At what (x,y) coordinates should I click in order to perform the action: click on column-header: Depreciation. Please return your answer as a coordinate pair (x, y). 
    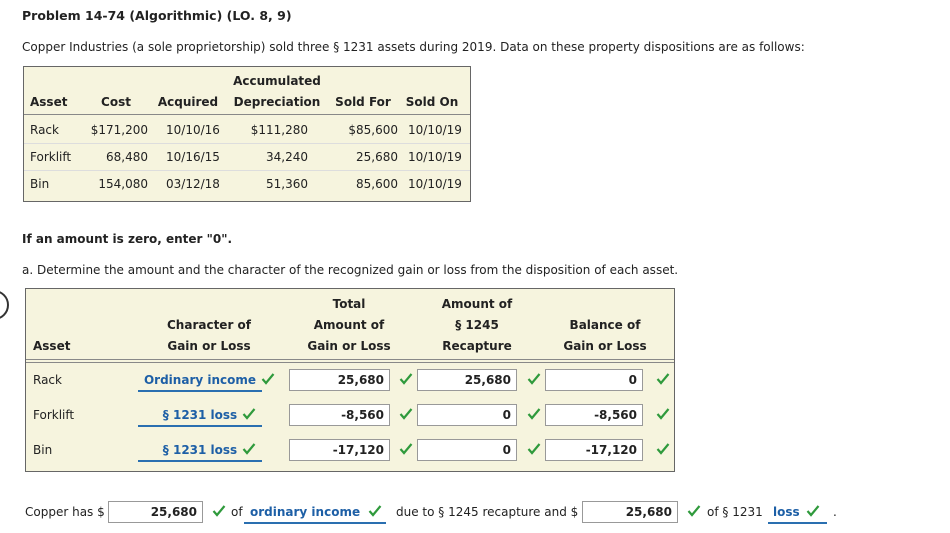
    Looking at the image, I should click on (277, 102).